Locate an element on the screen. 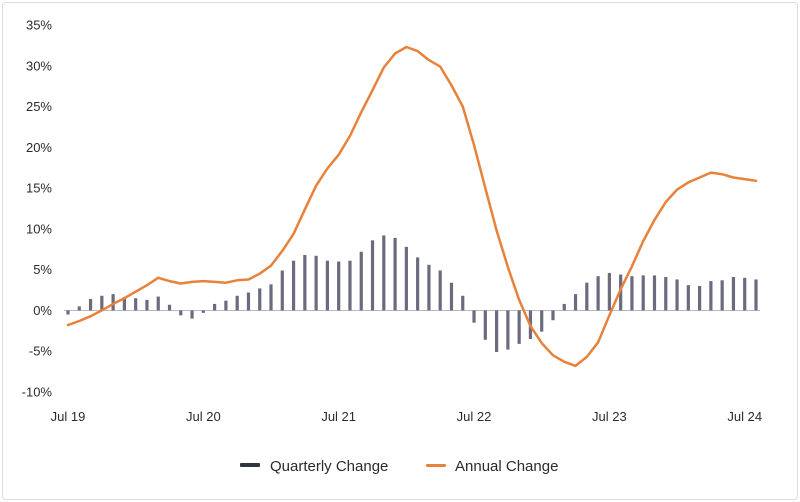  y-tick-label: 5% is located at coordinates (42, 269).